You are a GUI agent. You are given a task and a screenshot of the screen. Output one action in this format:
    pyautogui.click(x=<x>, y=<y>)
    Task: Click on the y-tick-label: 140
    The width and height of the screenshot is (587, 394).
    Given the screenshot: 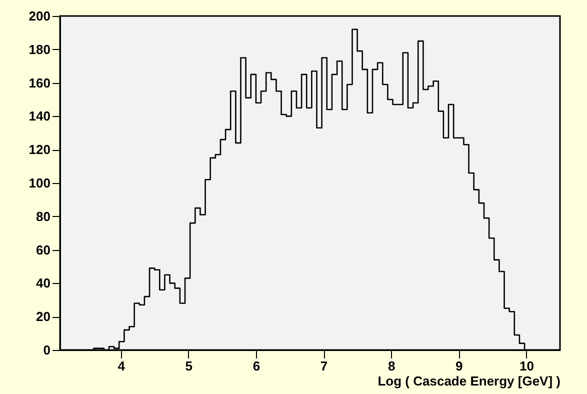 What is the action you would take?
    pyautogui.click(x=39, y=116)
    